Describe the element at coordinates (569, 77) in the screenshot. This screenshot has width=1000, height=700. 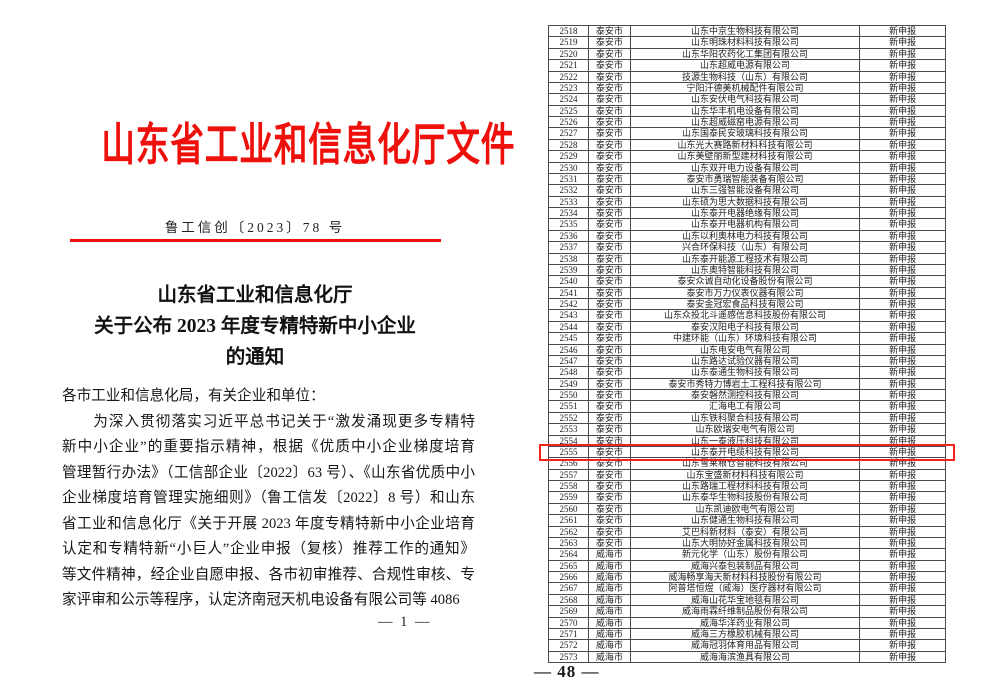
I see `cell-number: 2522` at that location.